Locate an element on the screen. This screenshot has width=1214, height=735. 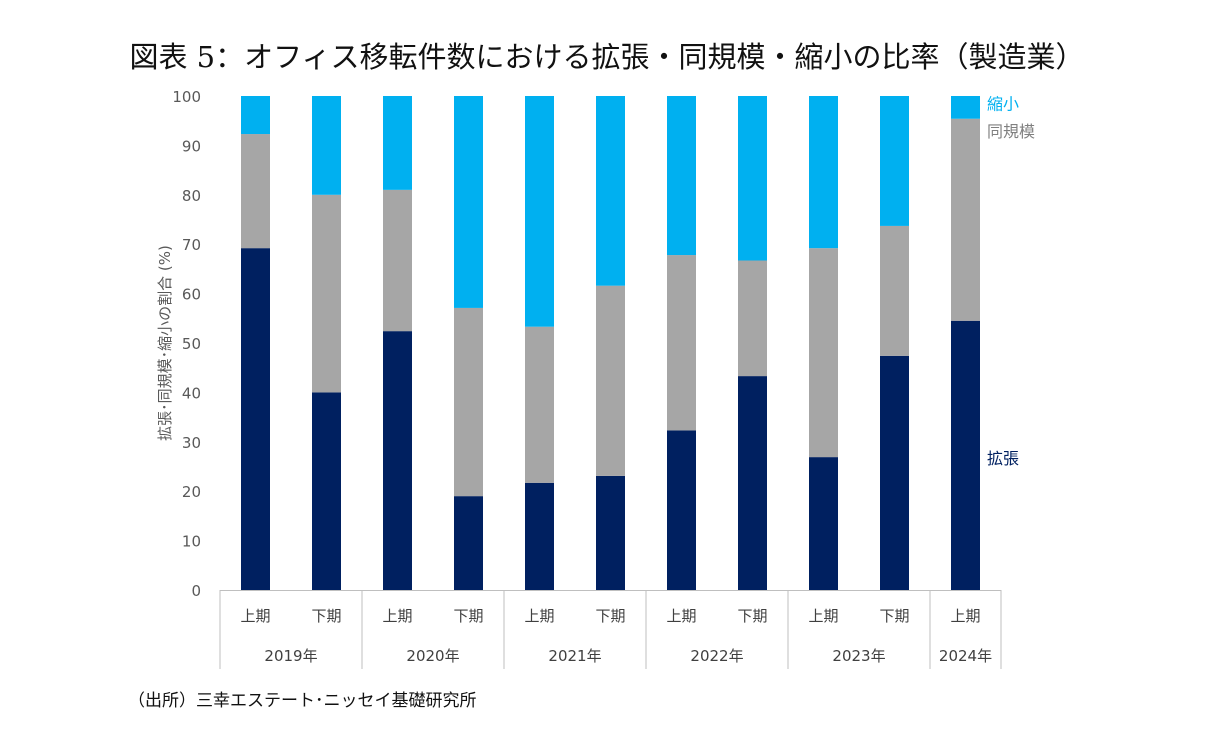
y-tick-label: 70 is located at coordinates (191, 245).